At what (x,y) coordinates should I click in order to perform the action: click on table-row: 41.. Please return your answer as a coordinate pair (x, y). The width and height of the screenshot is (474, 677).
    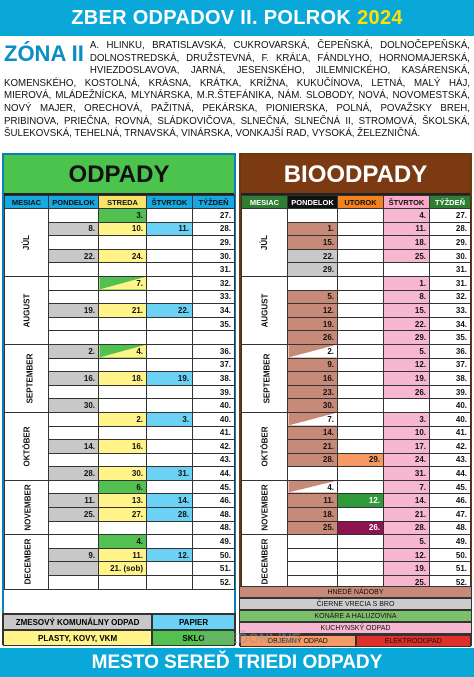
    Looking at the image, I should click on (120, 433).